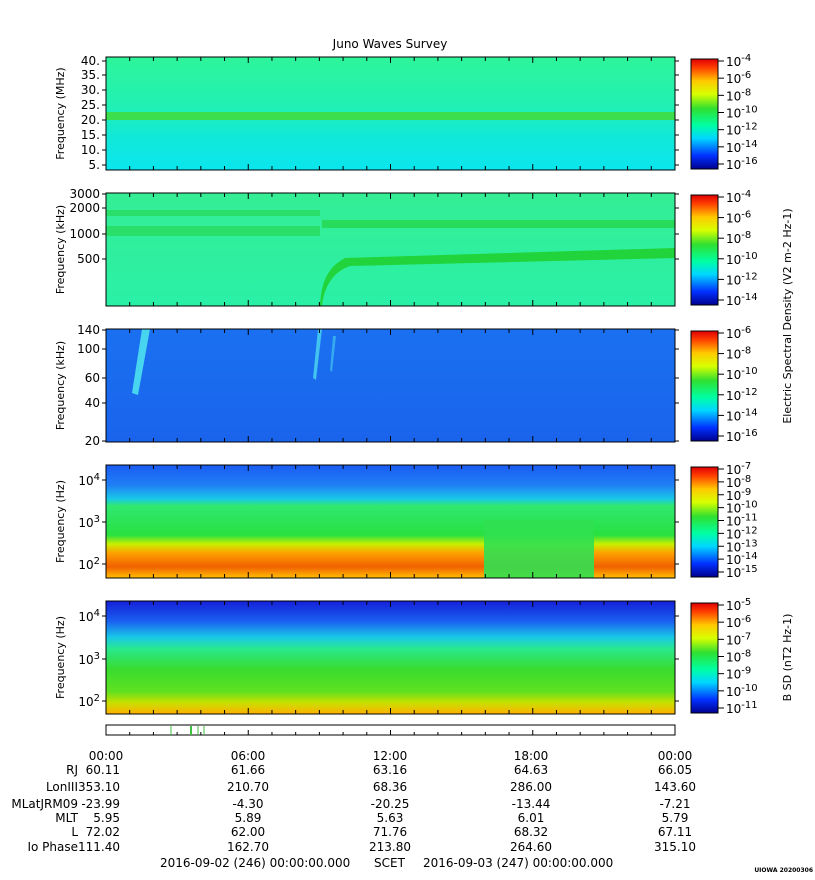  I want to click on colorbar-label: Electric Spectral Density (V2 m-2 Hz-1), so click(787, 315).